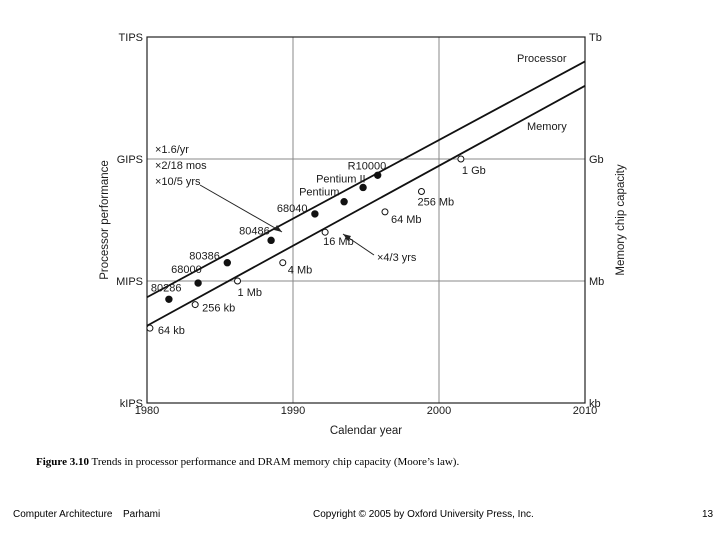 The height and width of the screenshot is (540, 720). I want to click on left-tick-label-TIPS: TIPS, so click(131, 38).